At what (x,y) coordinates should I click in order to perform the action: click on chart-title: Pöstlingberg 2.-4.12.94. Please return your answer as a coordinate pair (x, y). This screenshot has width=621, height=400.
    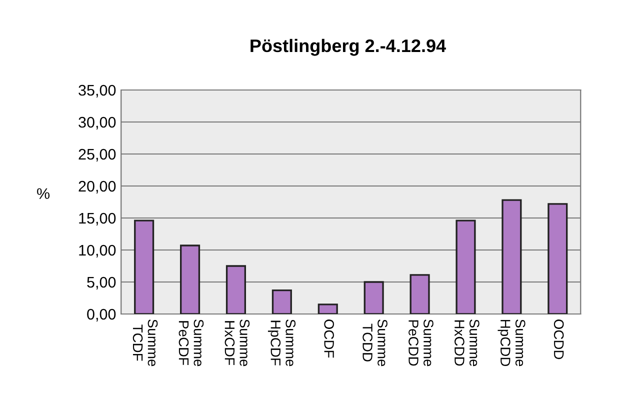
    Looking at the image, I should click on (348, 47).